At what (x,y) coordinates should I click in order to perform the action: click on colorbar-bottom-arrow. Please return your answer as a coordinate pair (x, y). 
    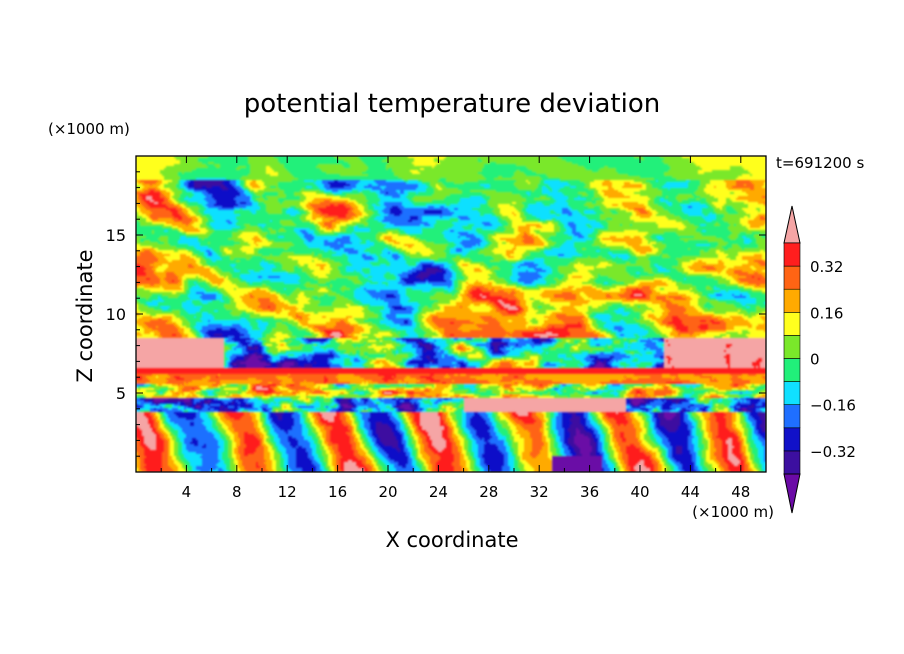
    Looking at the image, I should click on (792, 493).